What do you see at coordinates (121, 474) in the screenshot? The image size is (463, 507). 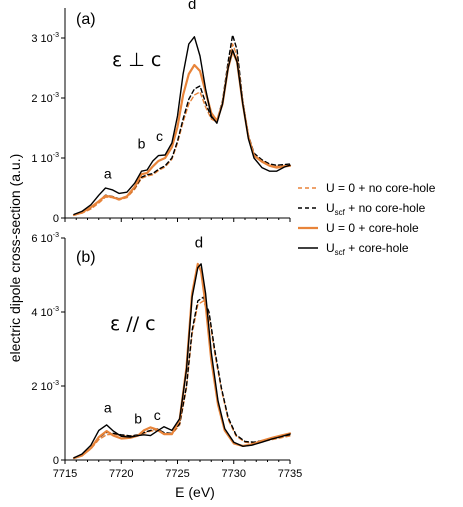 I see `x-tick-label: 7720` at bounding box center [121, 474].